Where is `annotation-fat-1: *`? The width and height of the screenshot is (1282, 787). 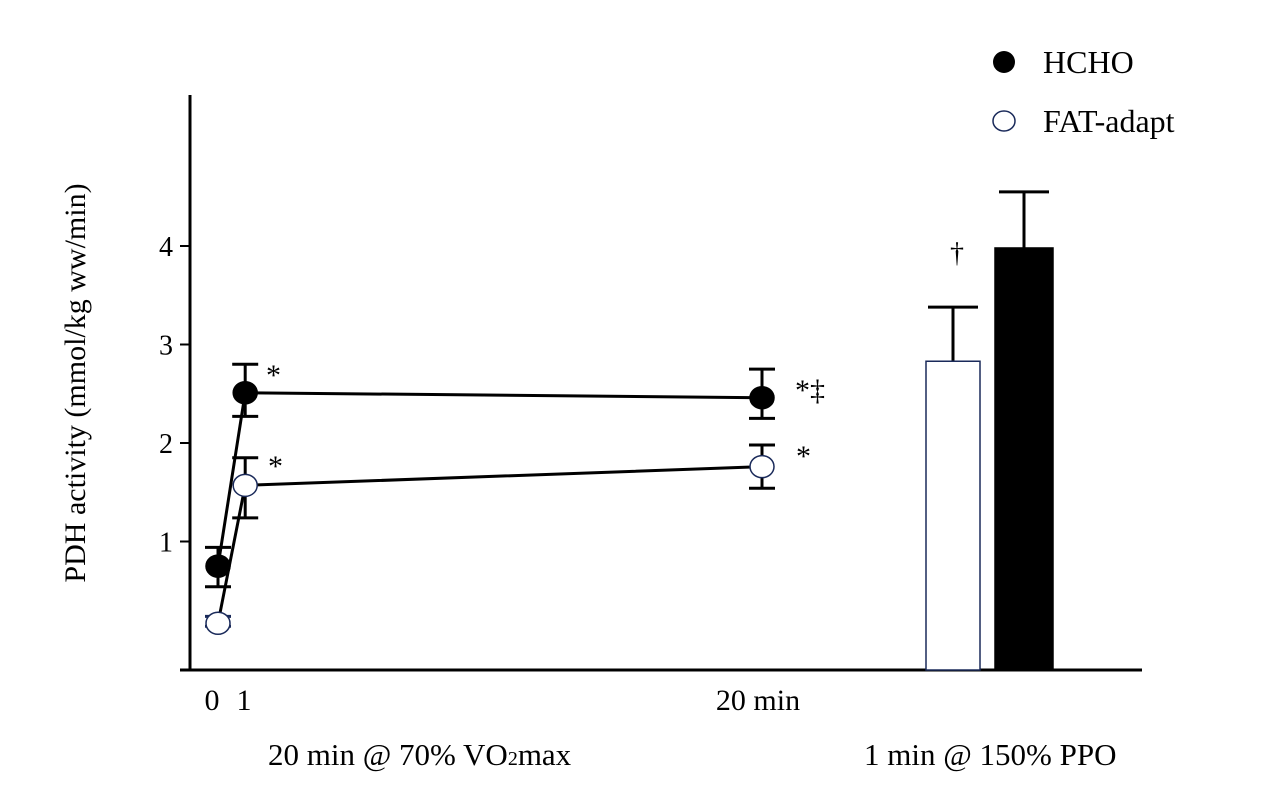 annotation-fat-1: * is located at coordinates (275, 466).